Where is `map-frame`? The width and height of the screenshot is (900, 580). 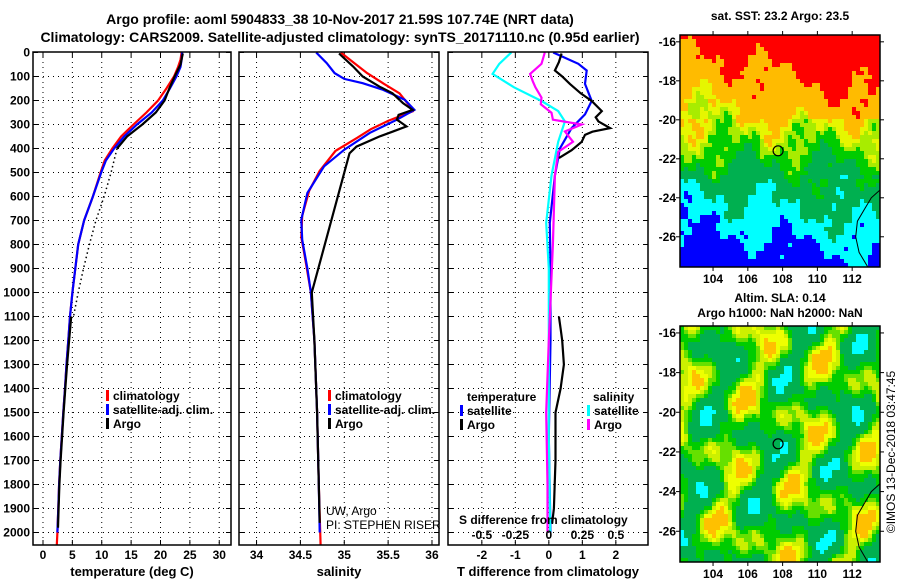 map-frame is located at coordinates (780, 151).